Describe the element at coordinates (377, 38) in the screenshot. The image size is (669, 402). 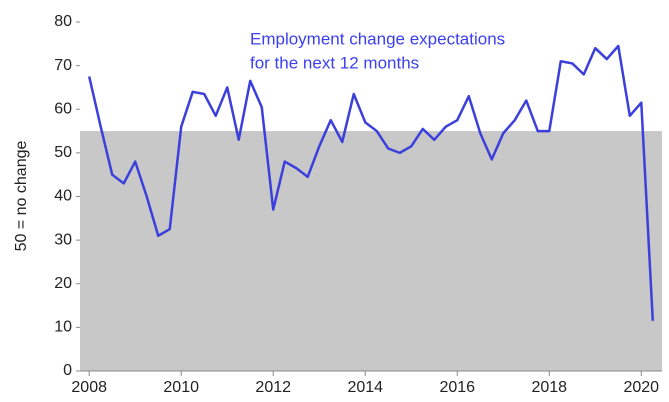
I see `annotation: Employment change expectations` at that location.